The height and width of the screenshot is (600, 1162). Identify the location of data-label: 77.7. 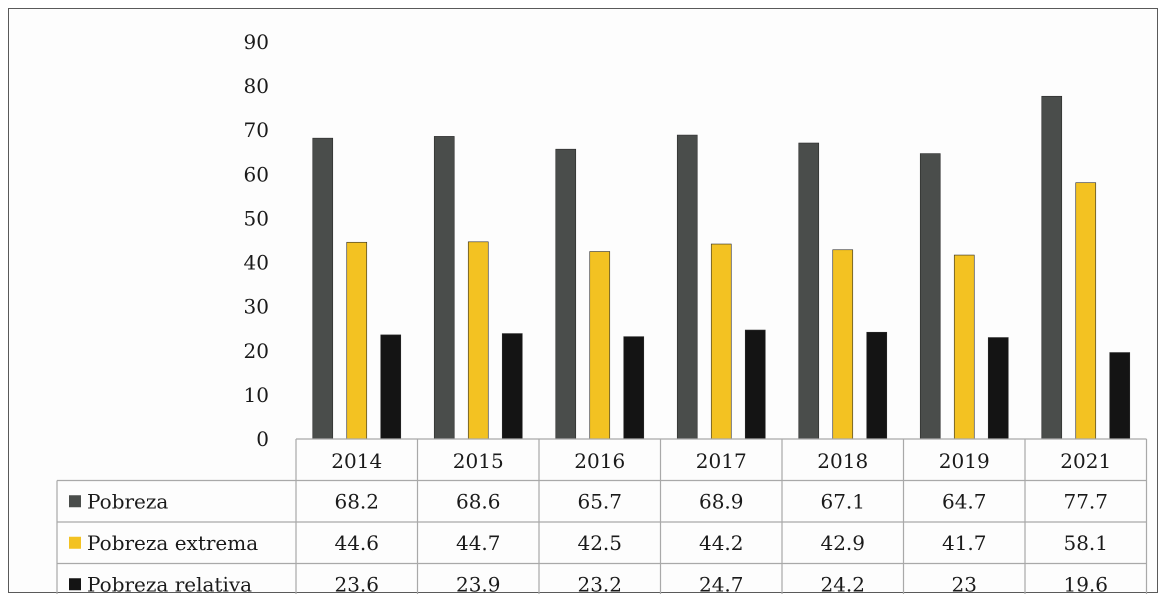
(1085, 501).